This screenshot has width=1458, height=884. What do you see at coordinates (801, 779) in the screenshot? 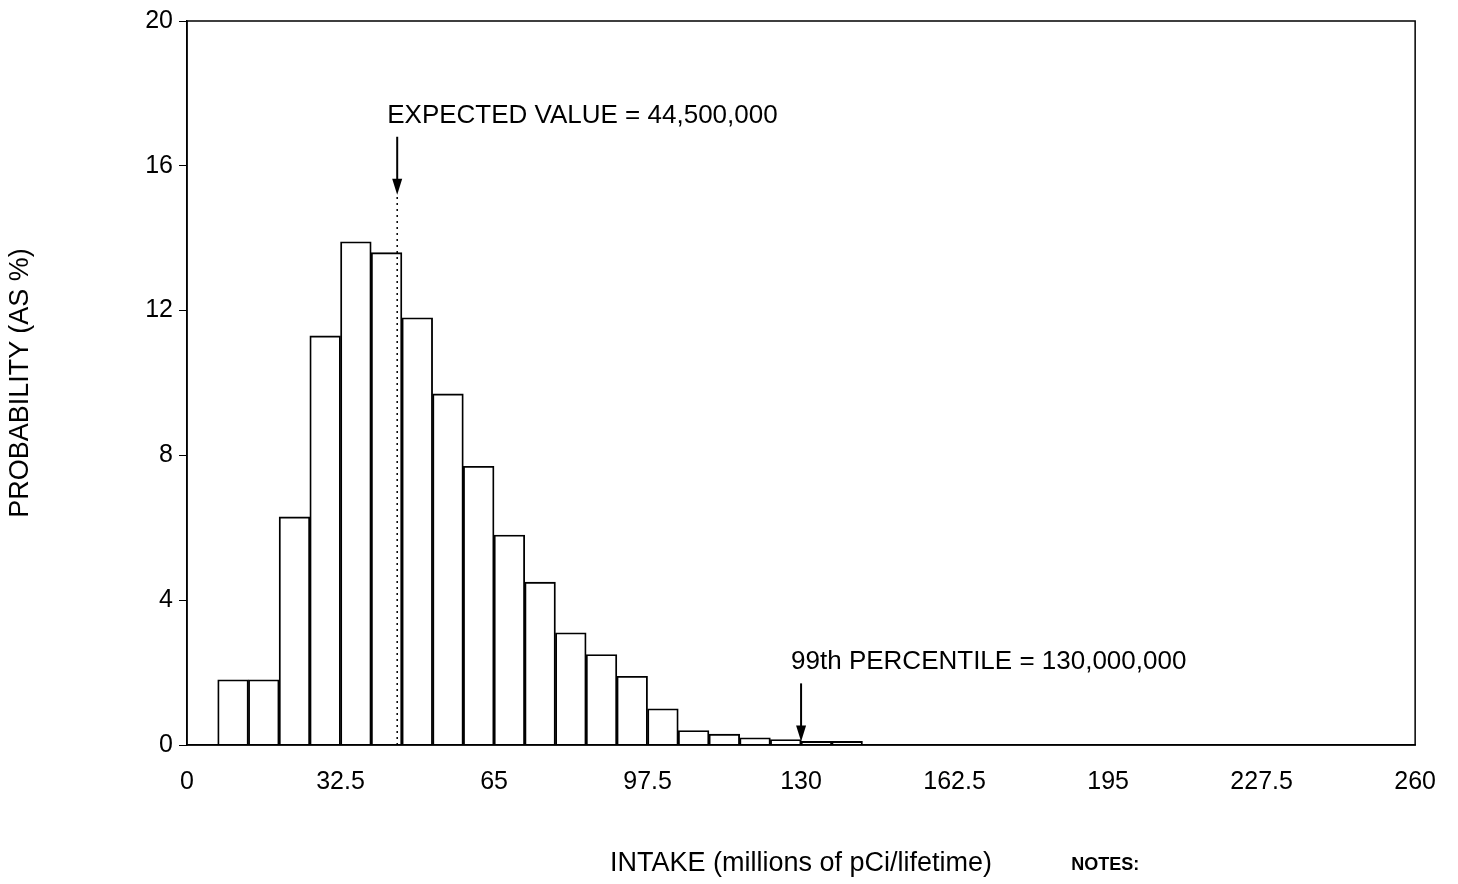
I see `x-tick-label: 130` at bounding box center [801, 779].